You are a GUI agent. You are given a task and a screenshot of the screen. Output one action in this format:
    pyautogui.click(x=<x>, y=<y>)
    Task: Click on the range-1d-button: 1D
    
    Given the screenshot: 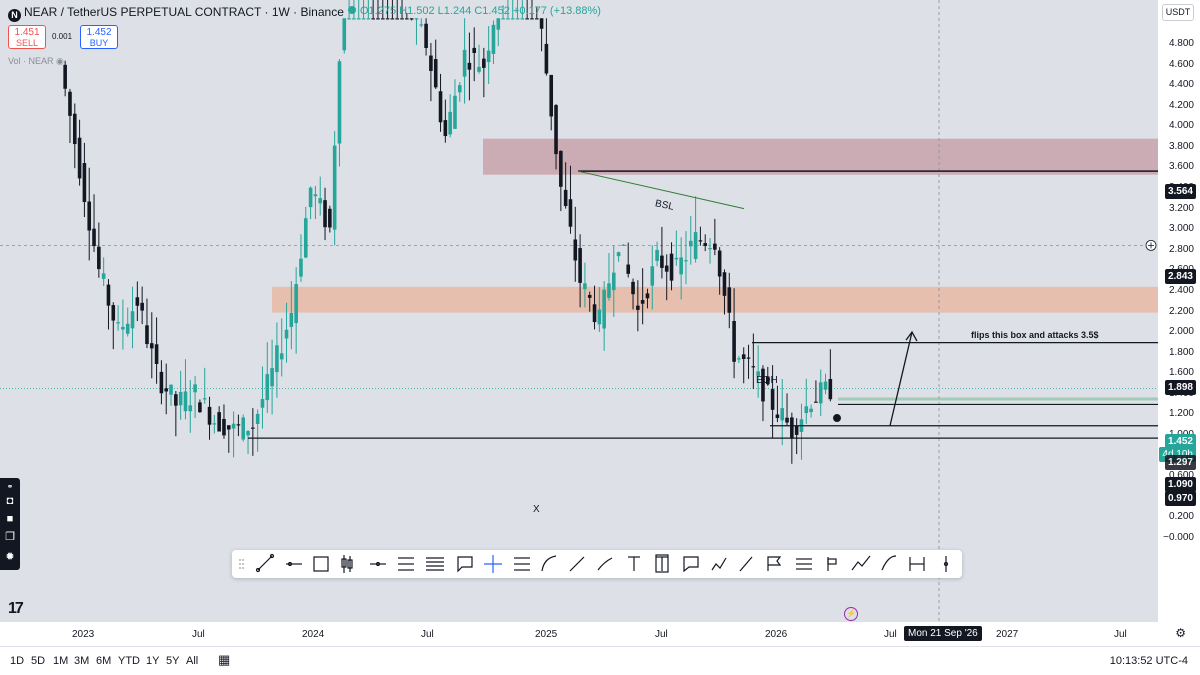 What is the action you would take?
    pyautogui.click(x=17, y=661)
    